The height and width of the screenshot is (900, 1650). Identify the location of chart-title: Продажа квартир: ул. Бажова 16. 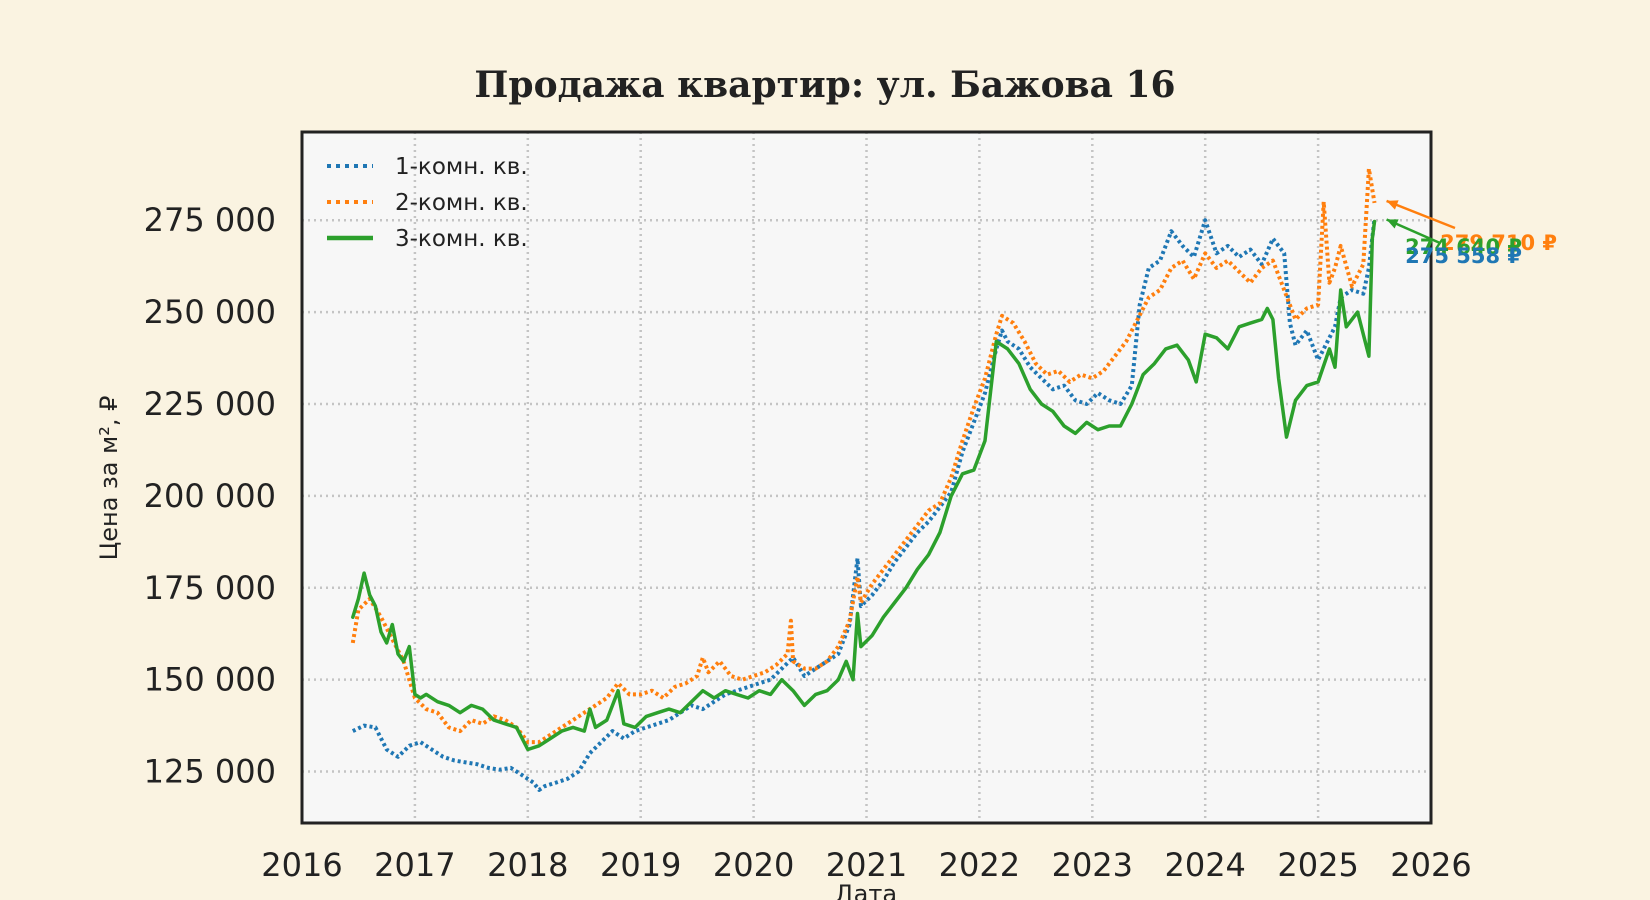
(824, 85).